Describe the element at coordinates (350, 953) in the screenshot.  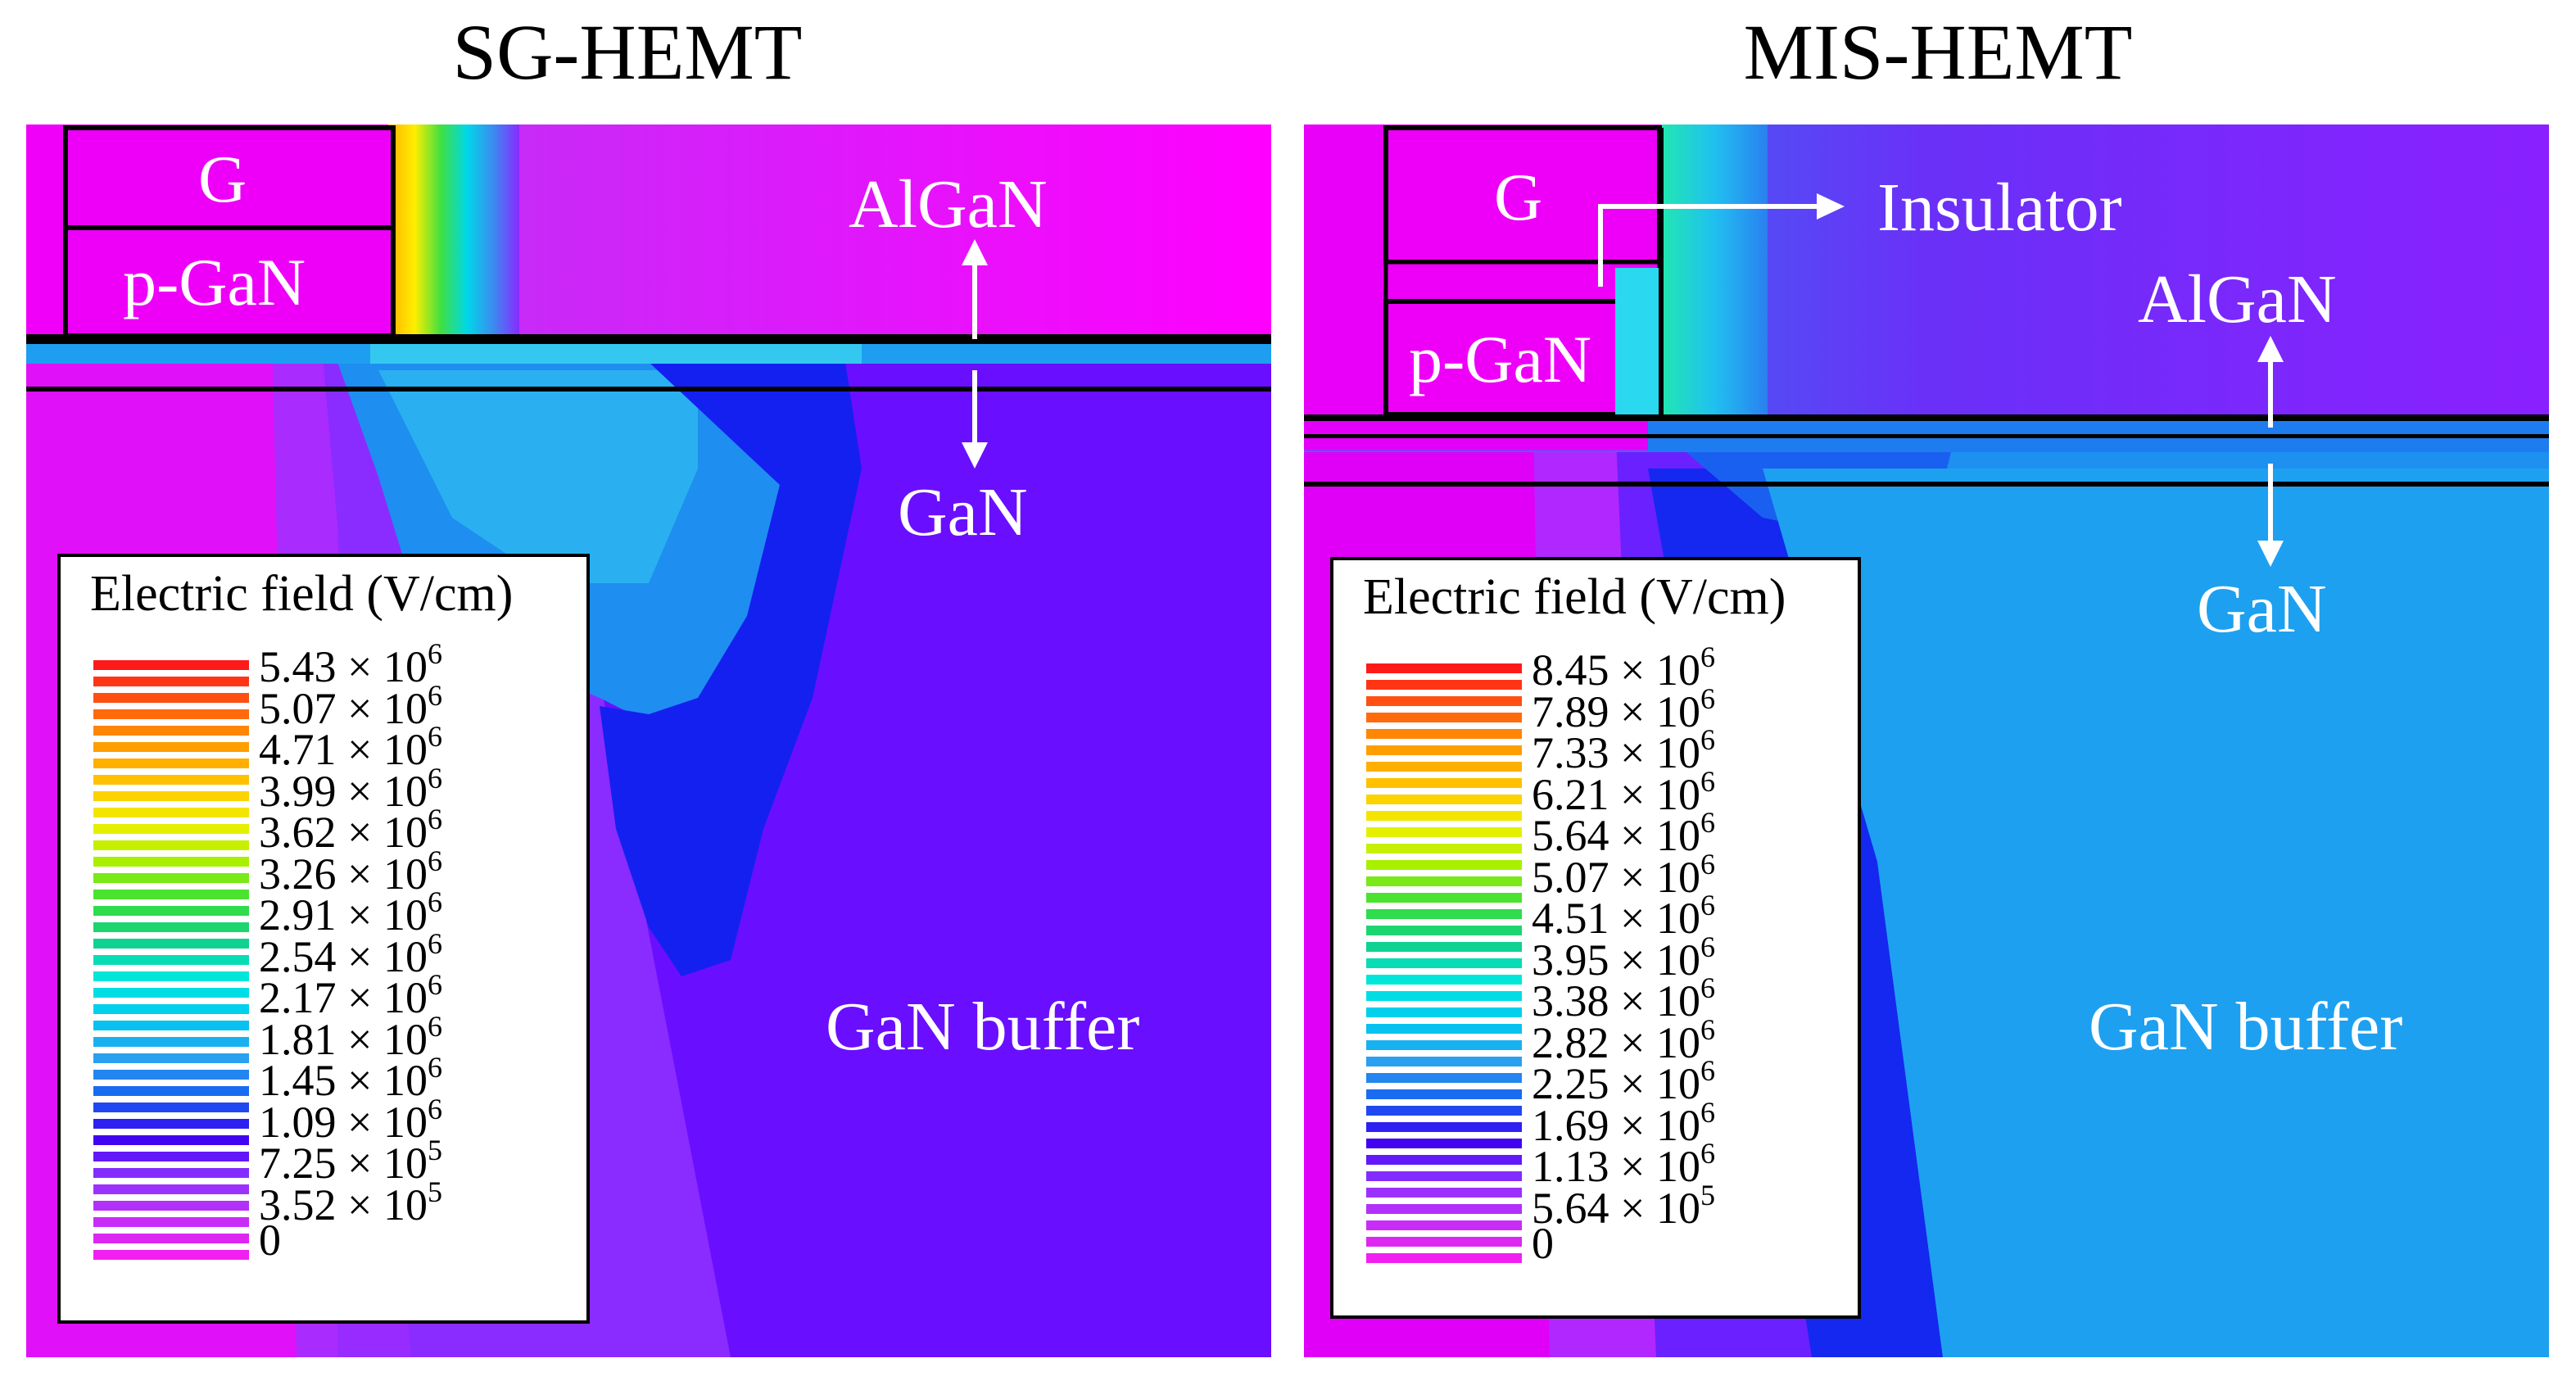
I see `legend-value-label: 2.54 × 10⁶` at that location.